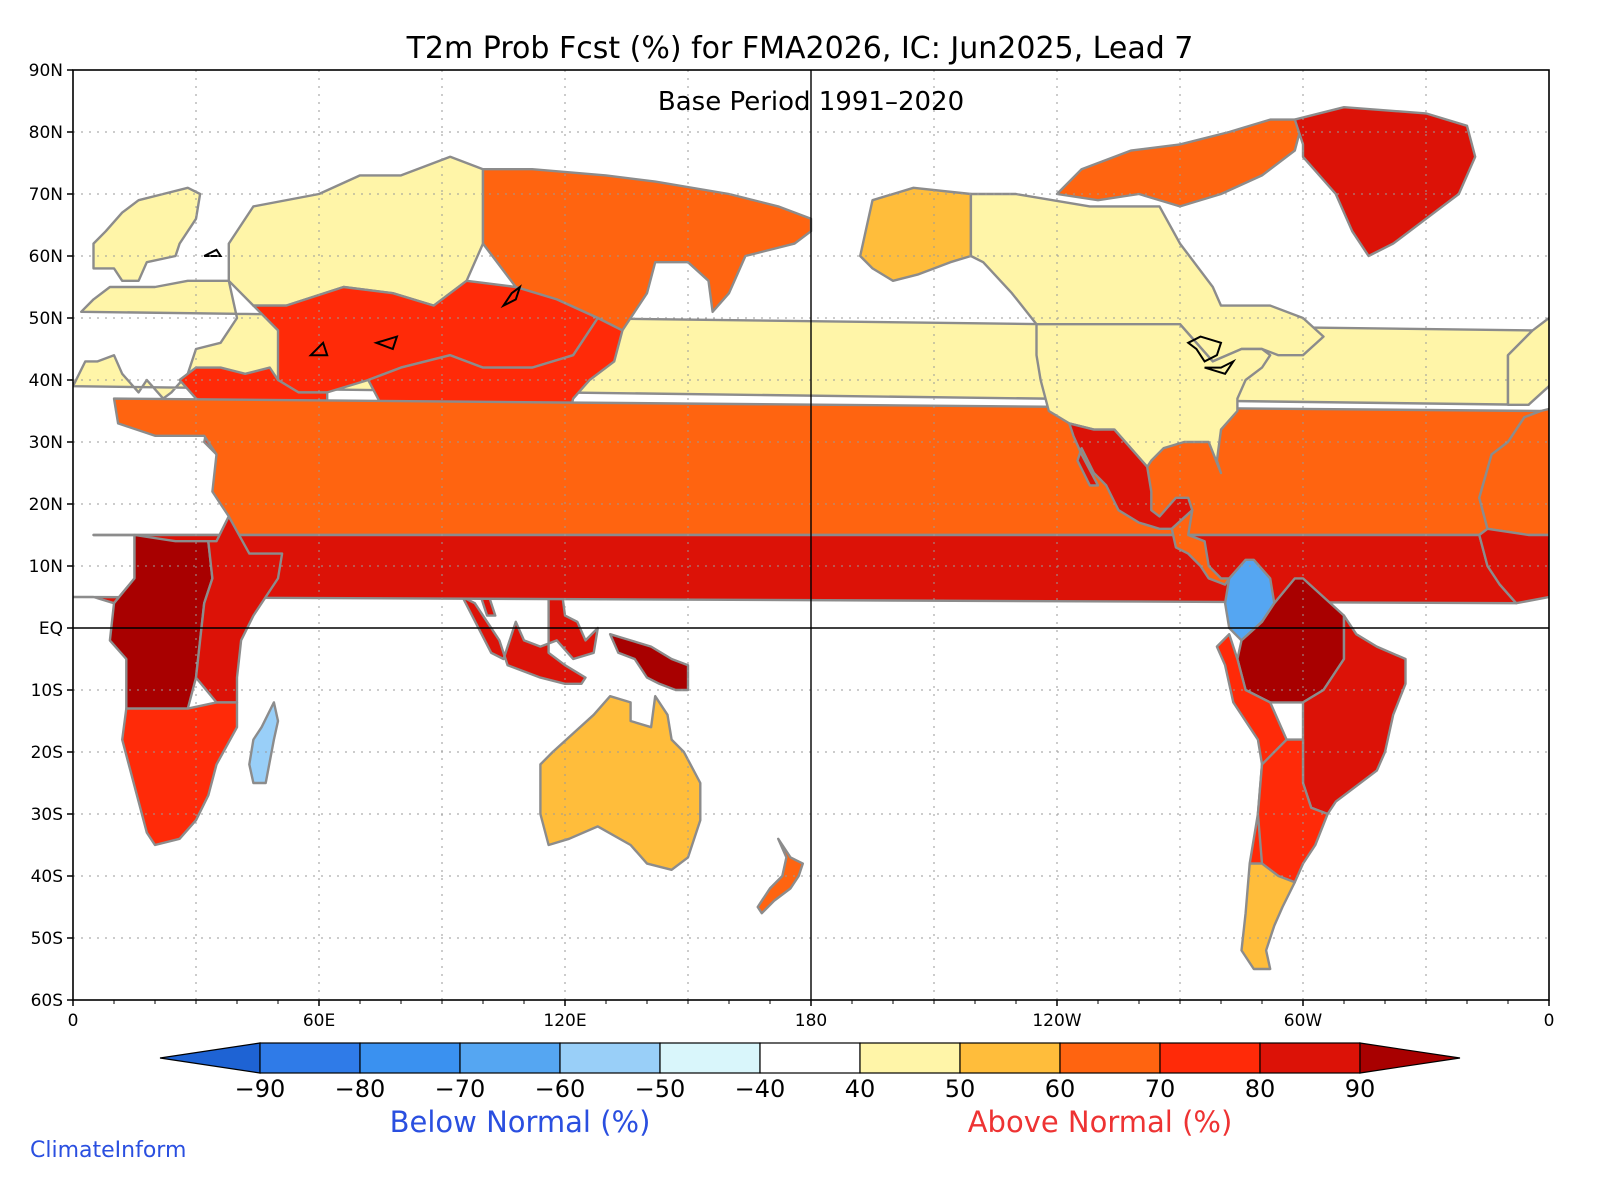 The image size is (1600, 1200). What do you see at coordinates (460, 1089) in the screenshot?
I see `colorbar-label: −70` at bounding box center [460, 1089].